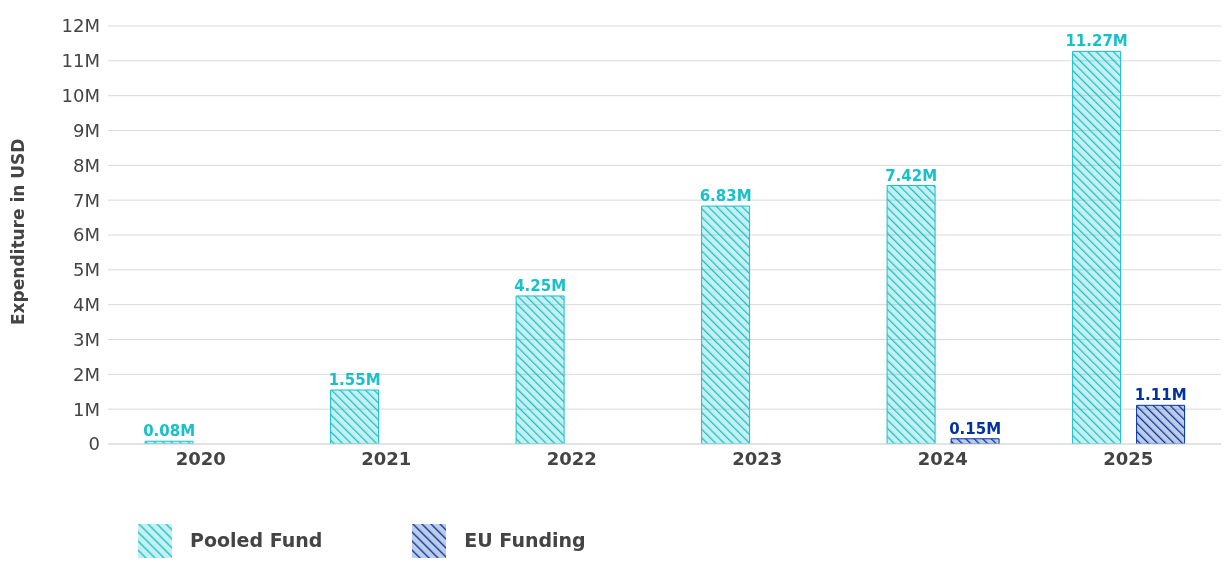 The image size is (1229, 576). Describe the element at coordinates (354, 380) in the screenshot. I see `data-label: 1.55M` at that location.